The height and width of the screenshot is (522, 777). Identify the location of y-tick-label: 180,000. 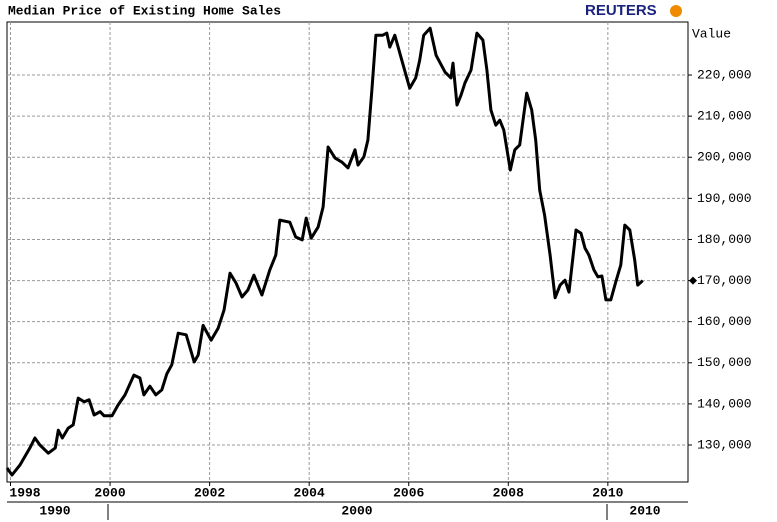
(724, 239).